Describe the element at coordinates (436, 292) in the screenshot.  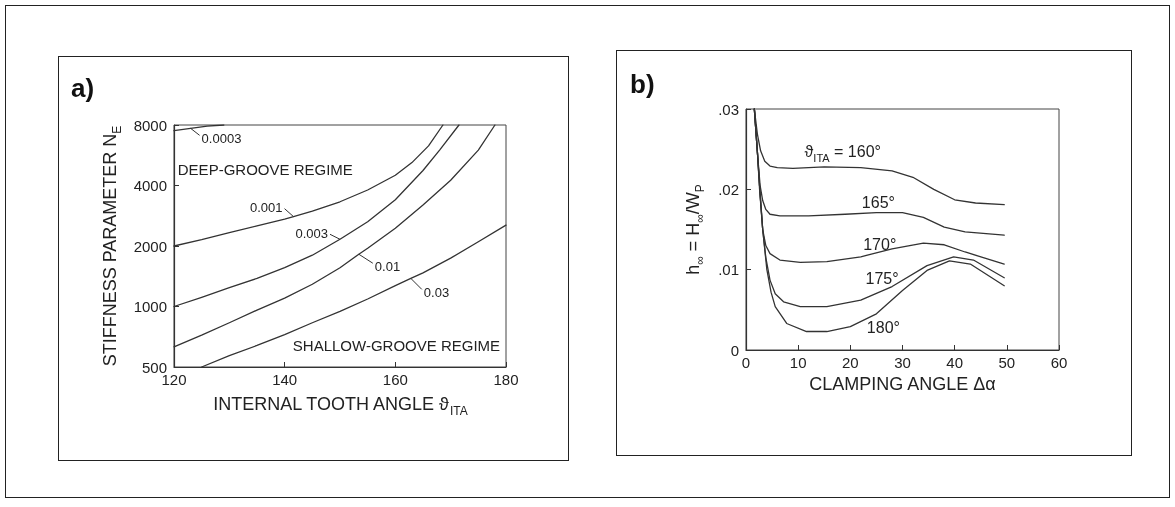
I see `annotation: 0.03` at that location.